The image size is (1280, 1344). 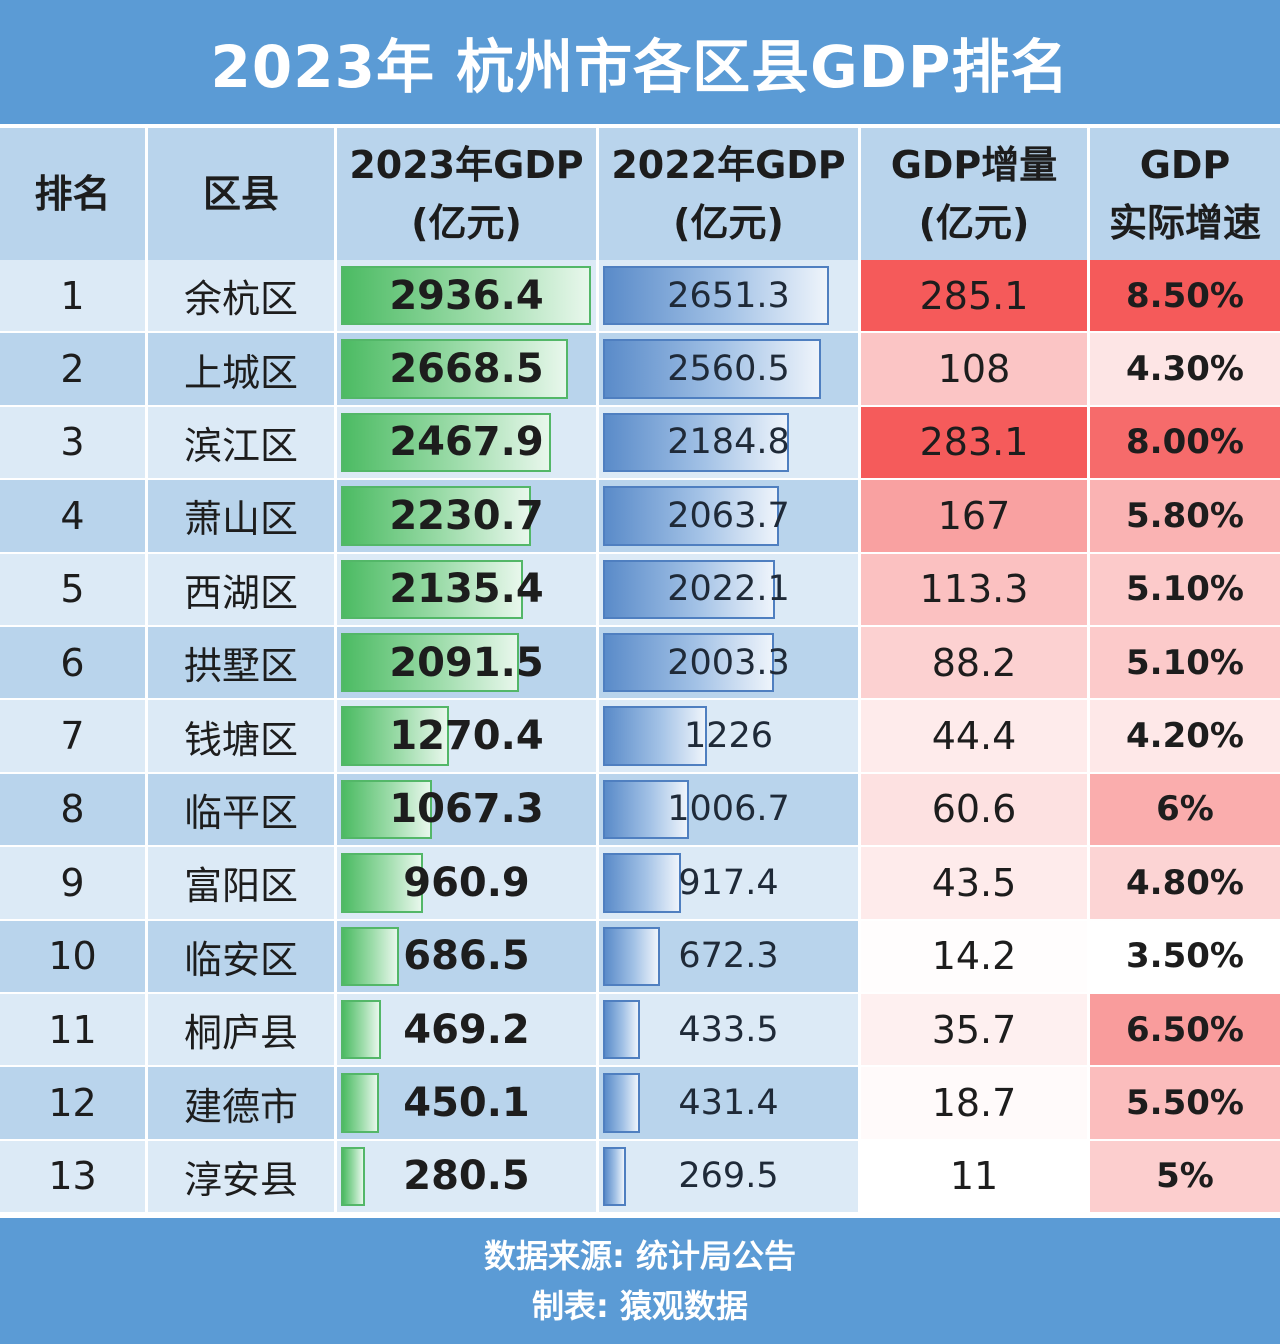 I want to click on increase-value: 35.7, so click(x=974, y=1029).